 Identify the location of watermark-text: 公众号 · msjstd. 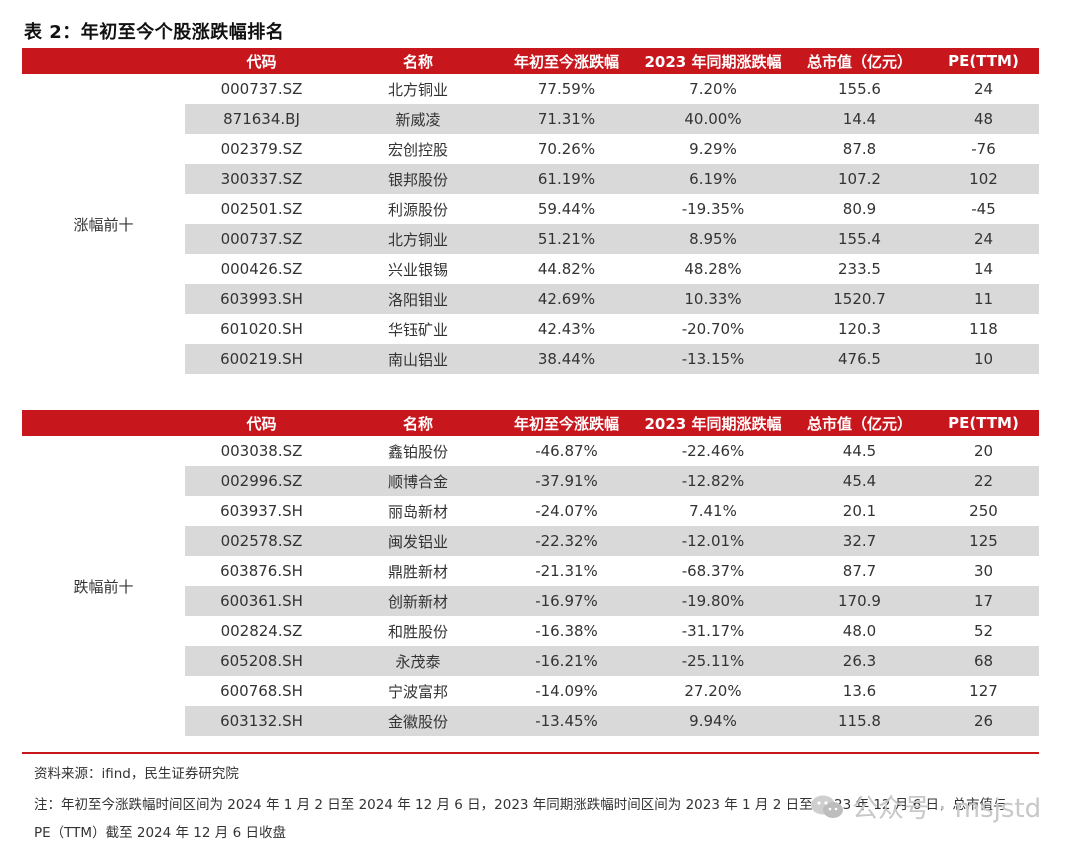
(947, 809).